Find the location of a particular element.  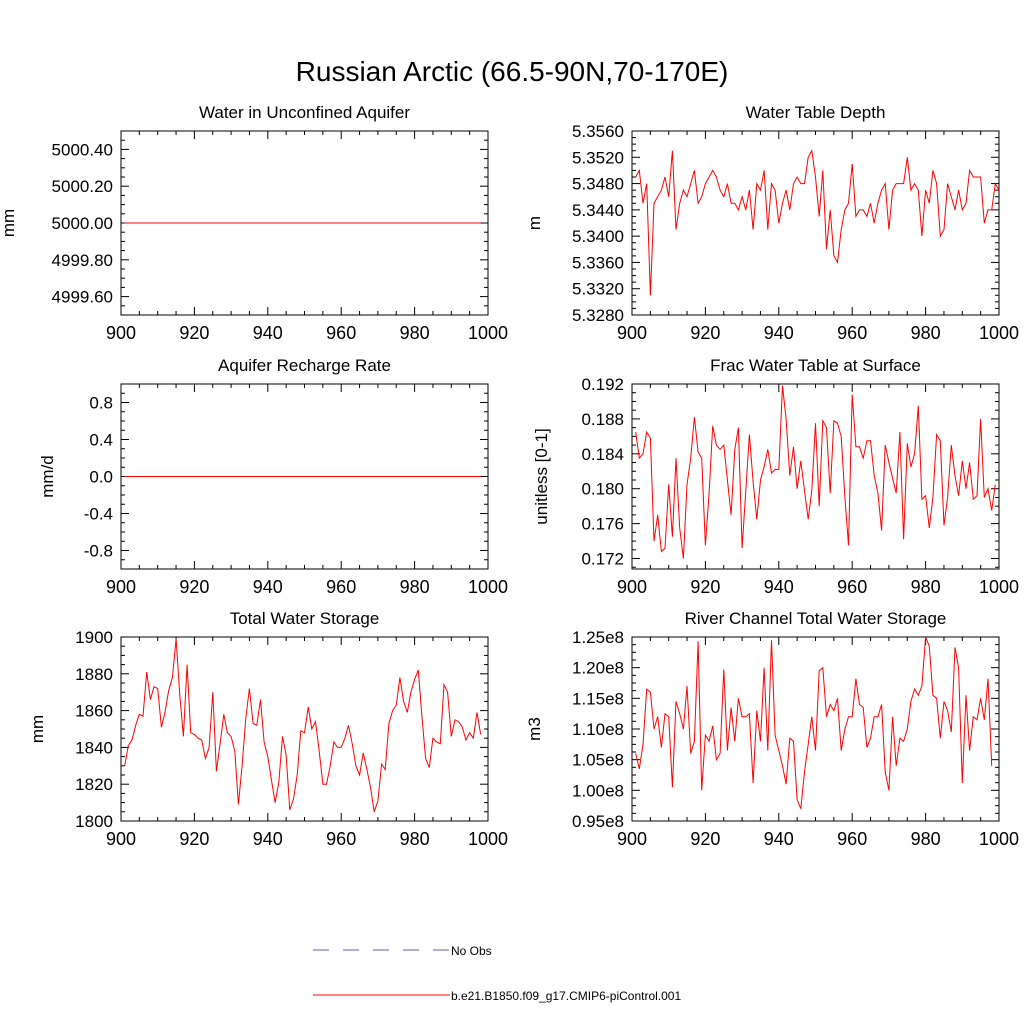

y-tick-label: 1.15e8 is located at coordinates (598, 698).